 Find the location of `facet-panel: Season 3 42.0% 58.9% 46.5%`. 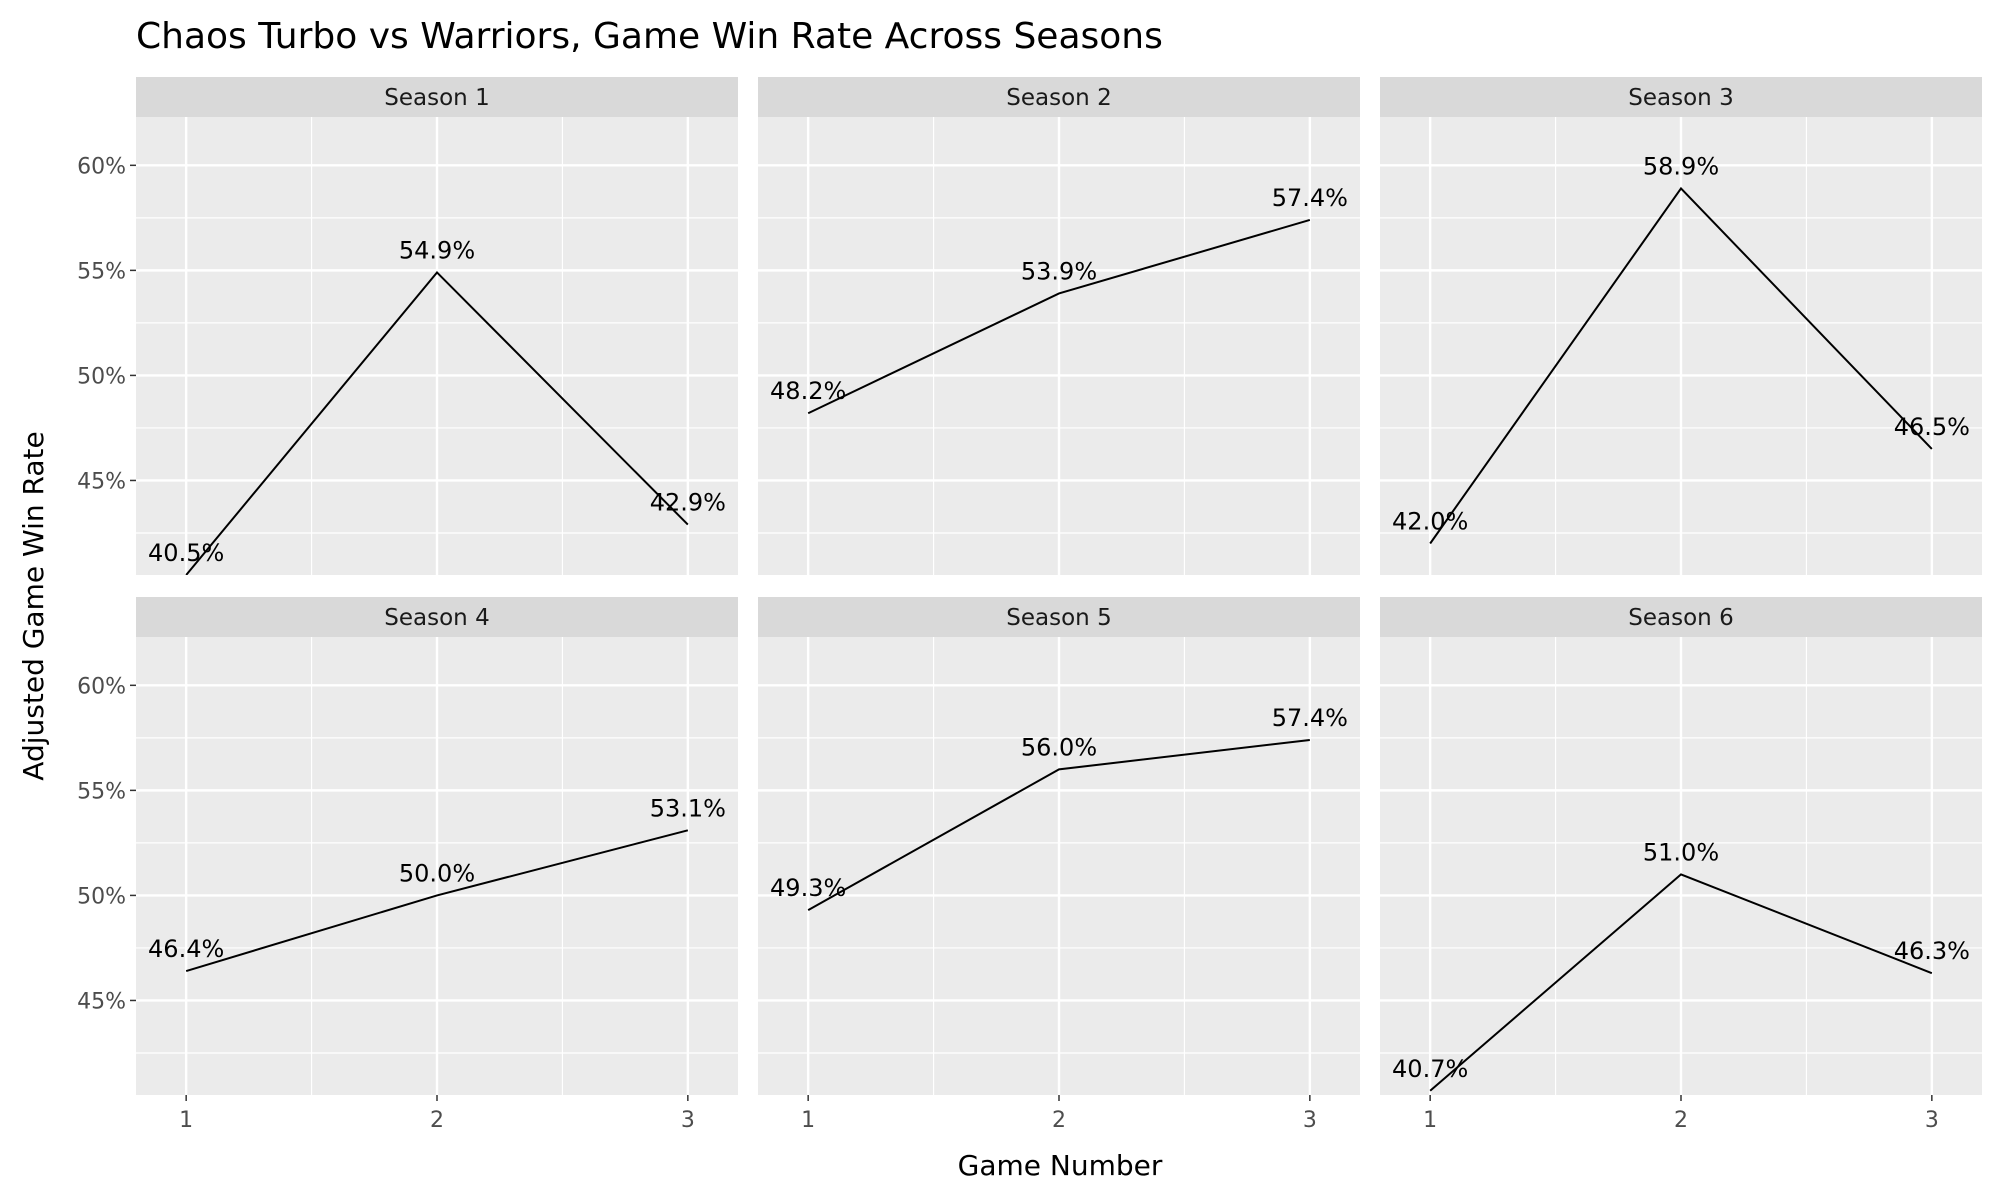

facet-panel: Season 3 42.0% 58.9% 46.5% is located at coordinates (1681, 326).